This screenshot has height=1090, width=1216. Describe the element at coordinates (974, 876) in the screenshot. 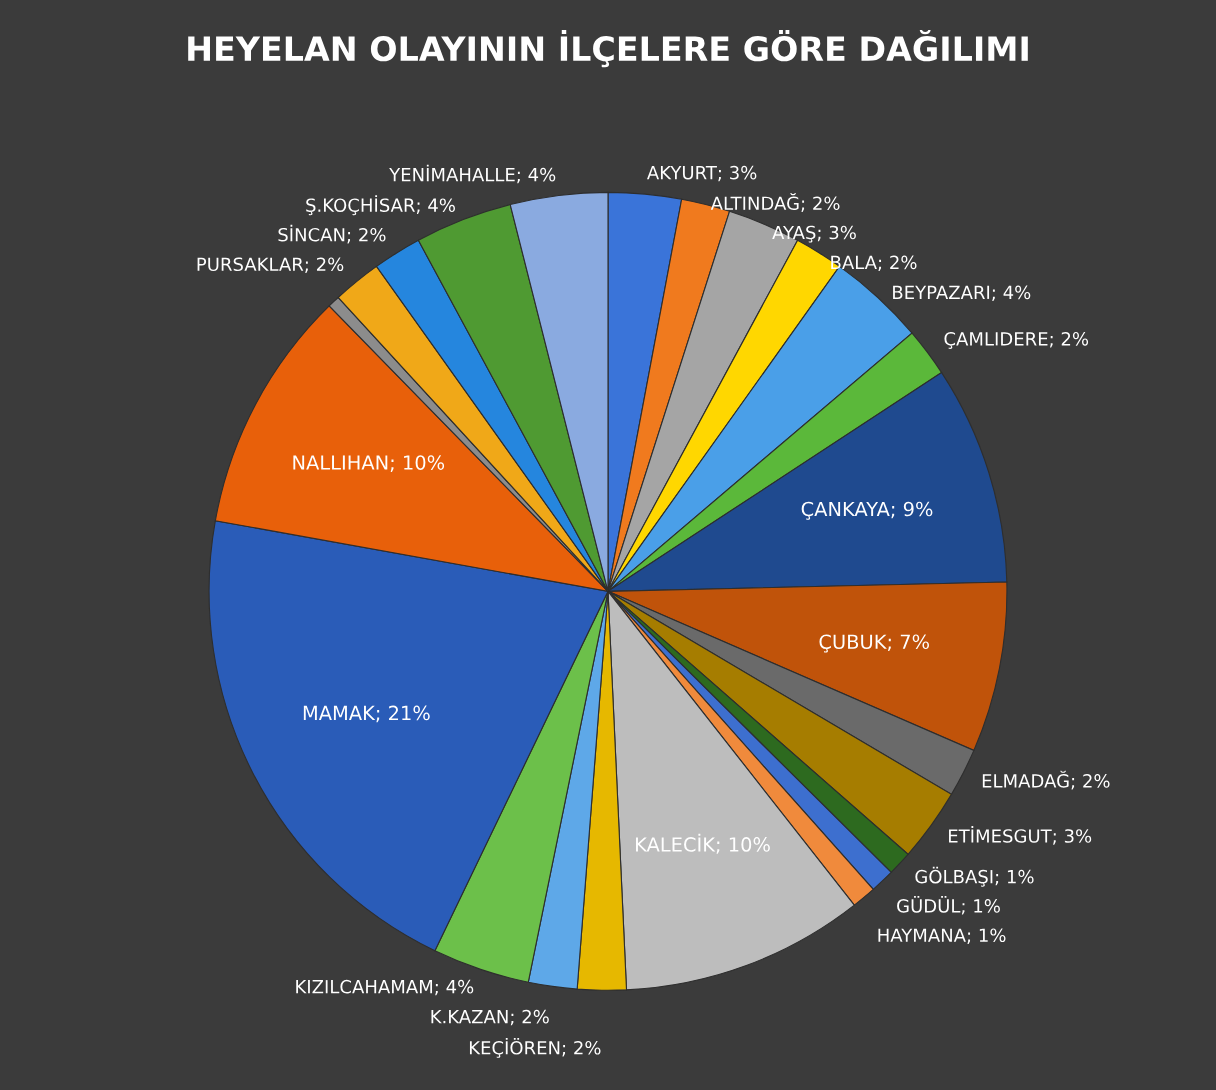

I see `slice-label: GÖLBAŞI; 1%` at that location.